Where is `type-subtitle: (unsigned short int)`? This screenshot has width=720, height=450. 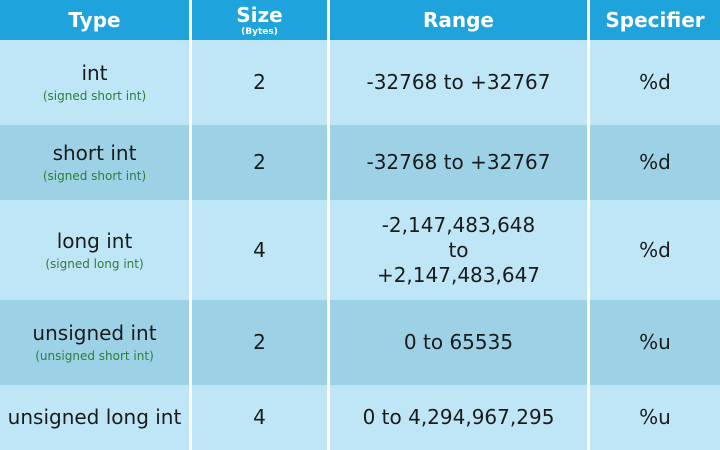
type-subtitle: (unsigned short int) is located at coordinates (94, 356).